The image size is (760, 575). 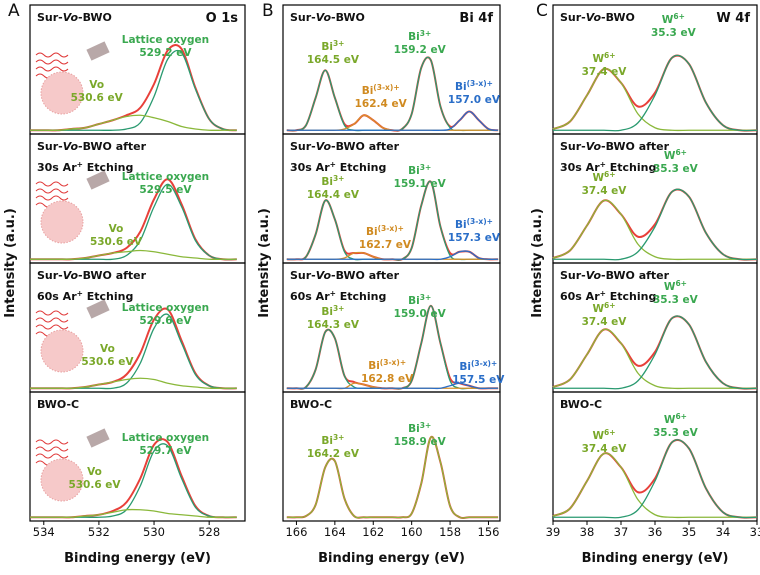 I want to click on x-tick-label: 528, so click(x=209, y=532).